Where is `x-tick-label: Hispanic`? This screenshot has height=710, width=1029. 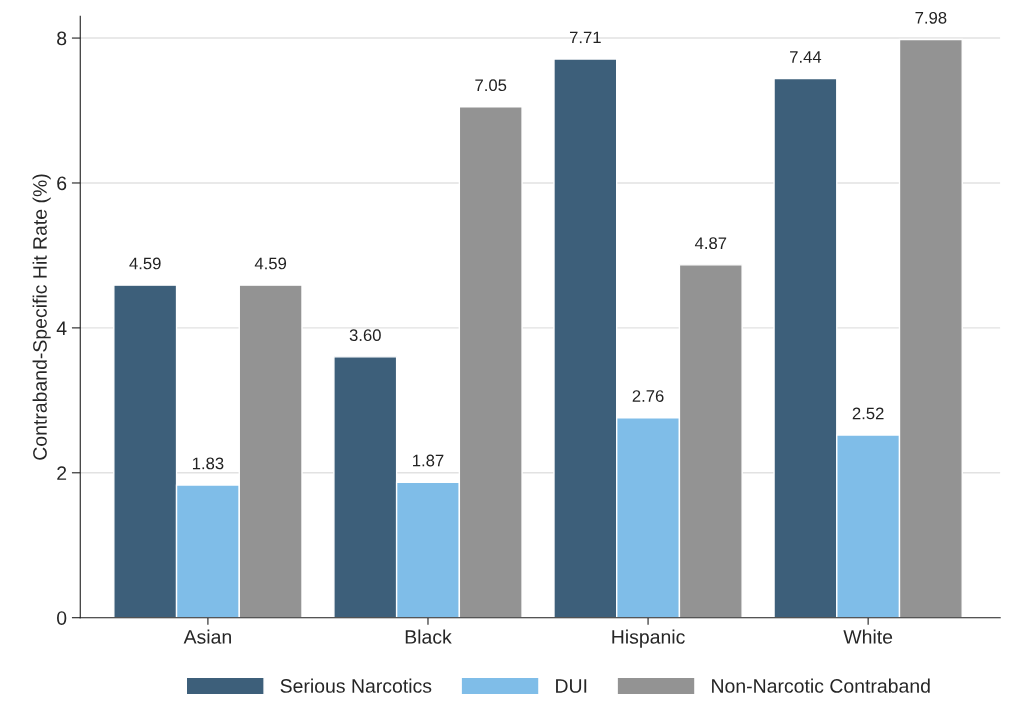 x-tick-label: Hispanic is located at coordinates (648, 638).